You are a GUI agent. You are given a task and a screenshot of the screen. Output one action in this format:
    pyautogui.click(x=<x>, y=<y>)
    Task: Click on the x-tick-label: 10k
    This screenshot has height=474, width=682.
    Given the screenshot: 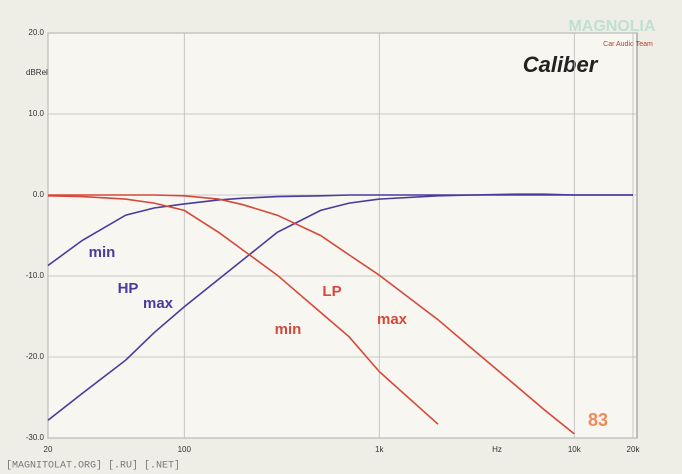 What is the action you would take?
    pyautogui.click(x=575, y=449)
    